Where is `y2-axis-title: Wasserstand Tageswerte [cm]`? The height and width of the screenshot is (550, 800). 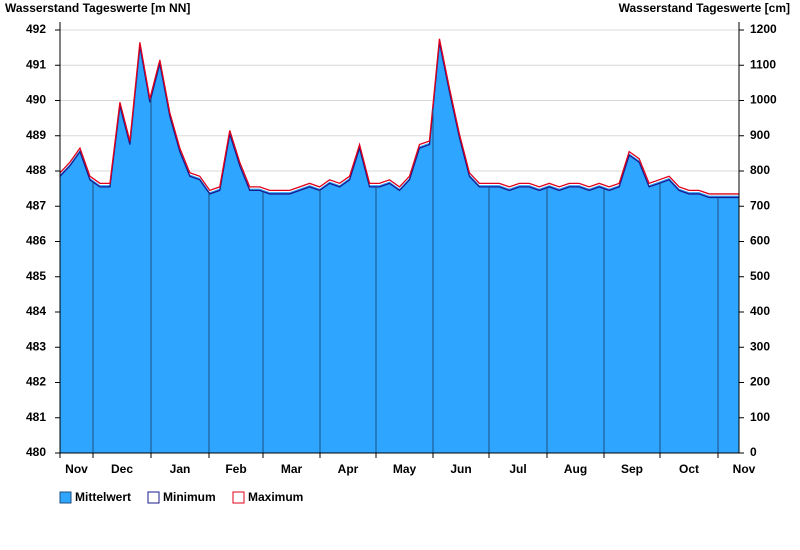 y2-axis-title: Wasserstand Tageswerte [cm] is located at coordinates (704, 8).